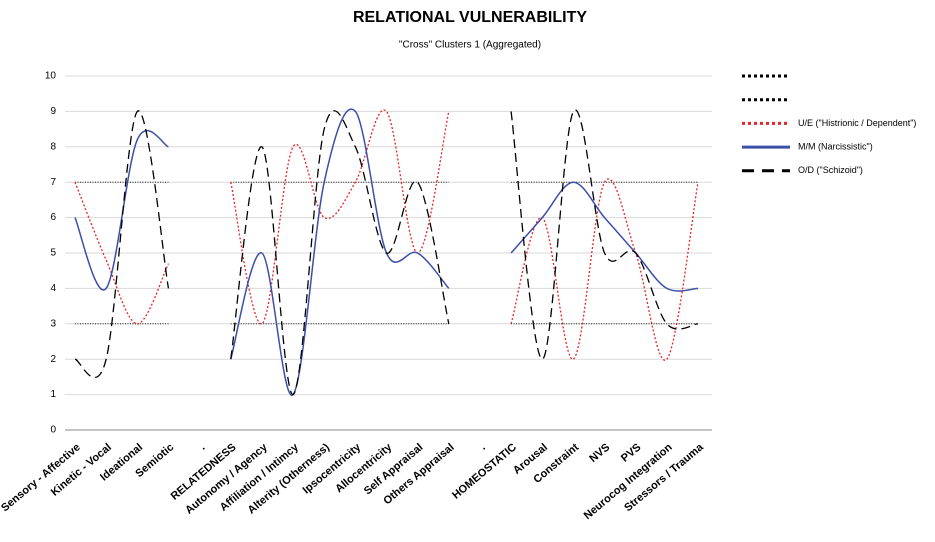 The height and width of the screenshot is (542, 935). Describe the element at coordinates (53, 288) in the screenshot. I see `y-tick-label: 4` at that location.